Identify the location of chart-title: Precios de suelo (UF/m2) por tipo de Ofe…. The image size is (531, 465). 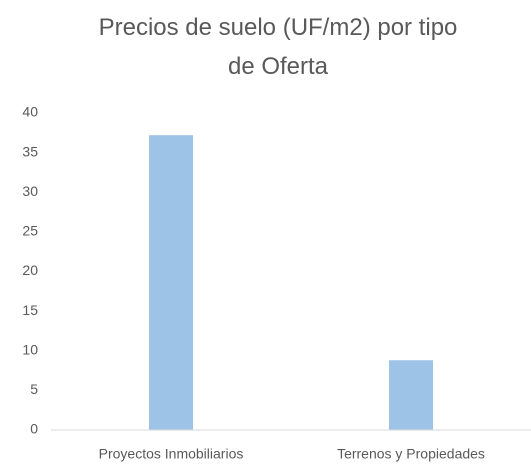
(278, 47).